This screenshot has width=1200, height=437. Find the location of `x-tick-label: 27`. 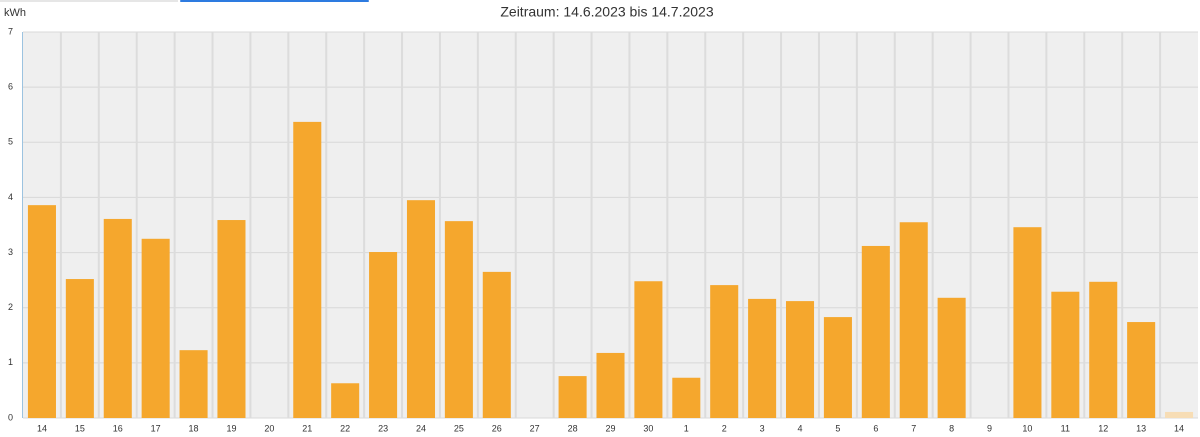

x-tick-label: 27 is located at coordinates (535, 428).